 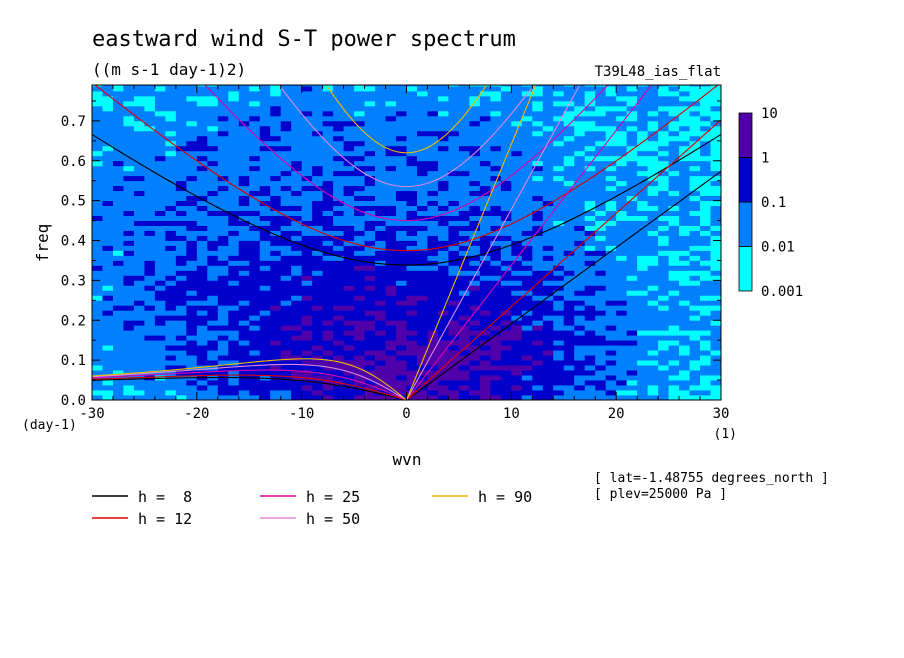 What do you see at coordinates (42, 243) in the screenshot?
I see `y-axis-title: freq` at bounding box center [42, 243].